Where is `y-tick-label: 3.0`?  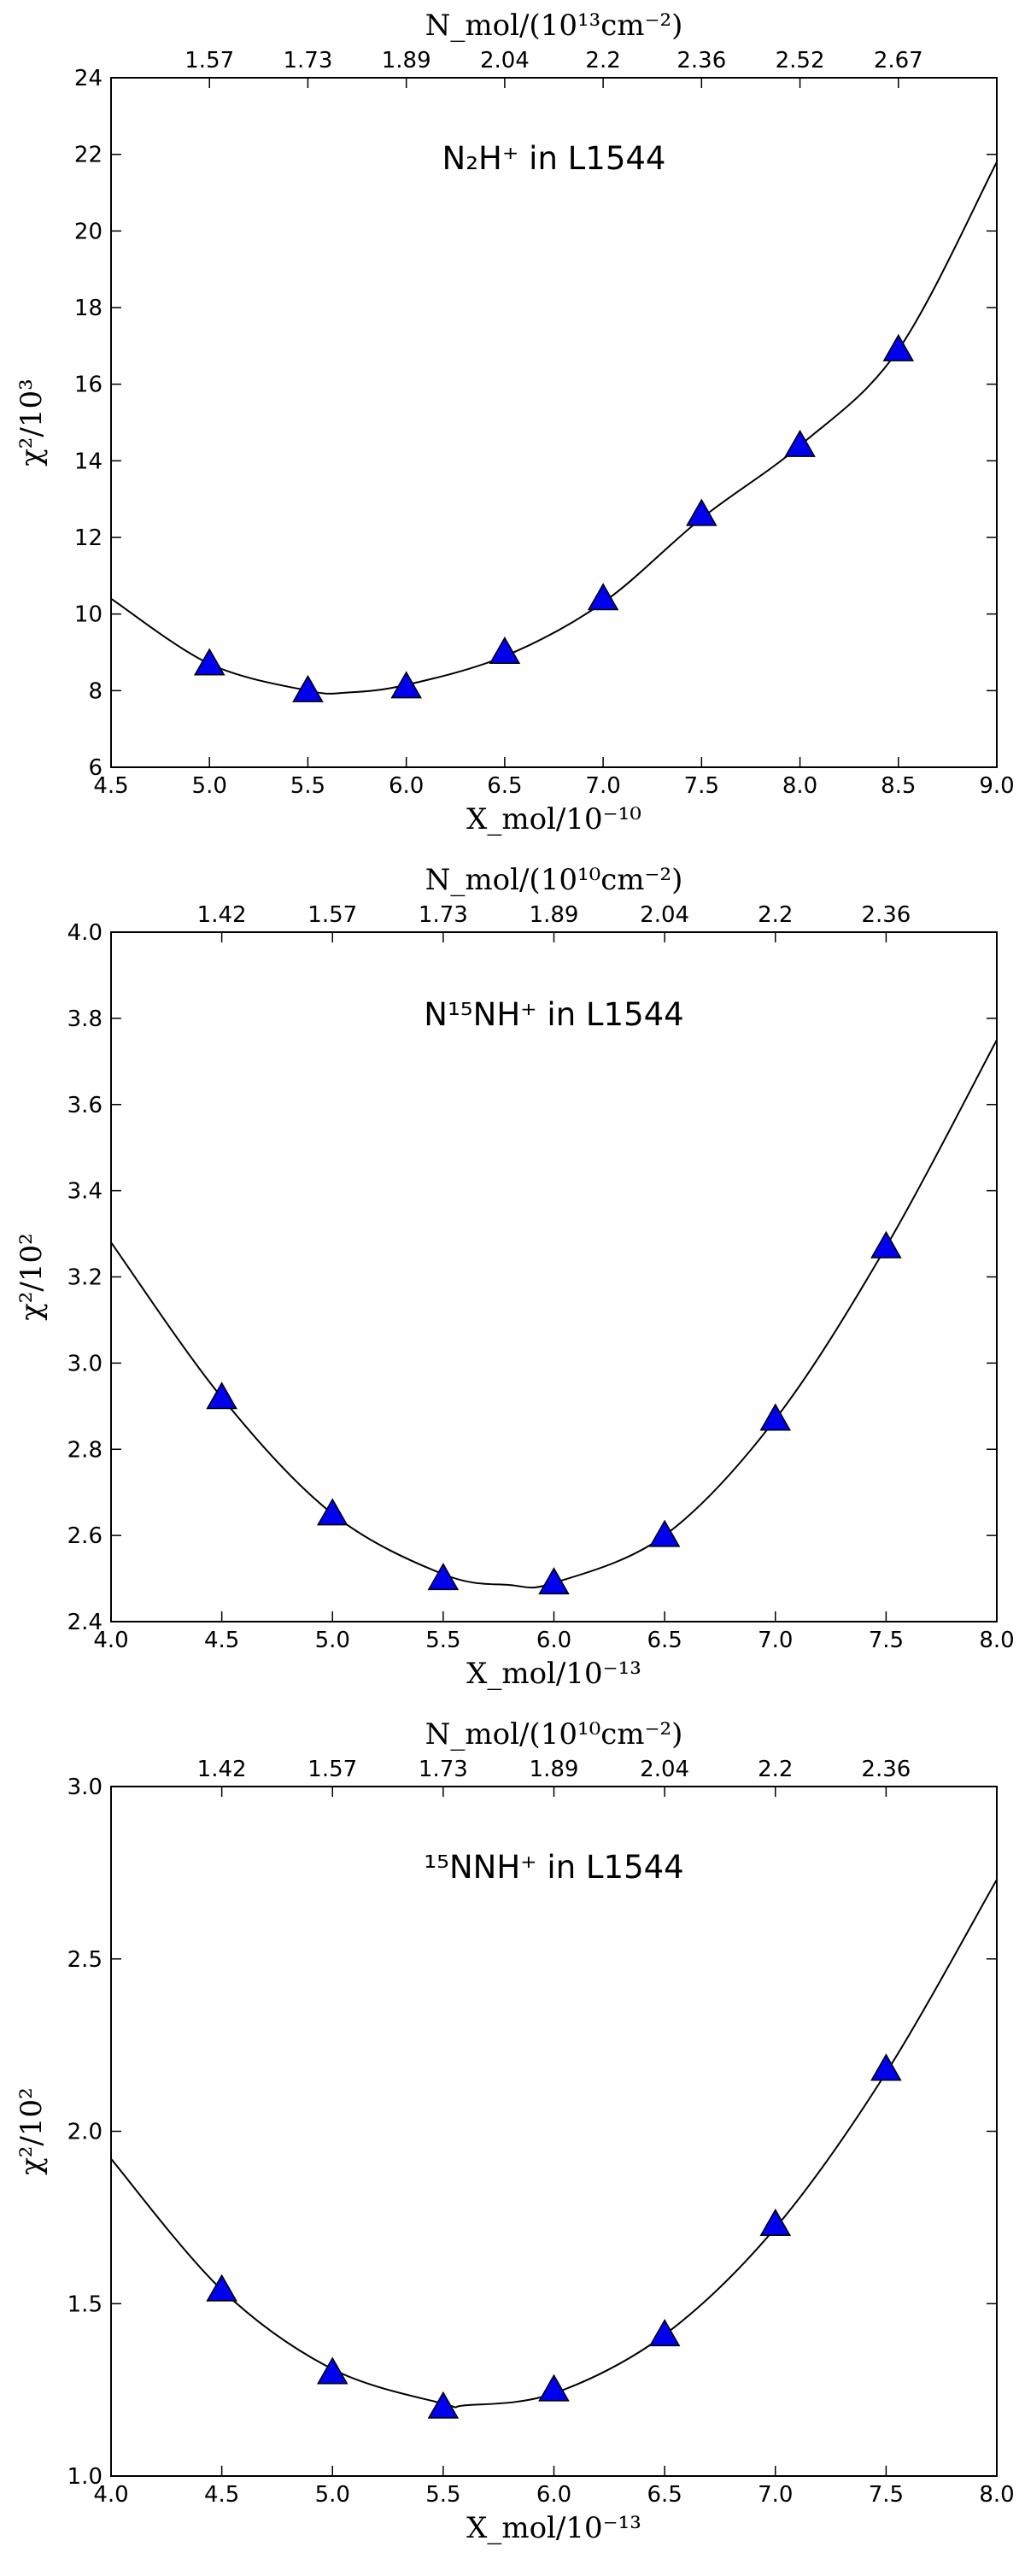
y-tick-label: 3.0 is located at coordinates (84, 1787).